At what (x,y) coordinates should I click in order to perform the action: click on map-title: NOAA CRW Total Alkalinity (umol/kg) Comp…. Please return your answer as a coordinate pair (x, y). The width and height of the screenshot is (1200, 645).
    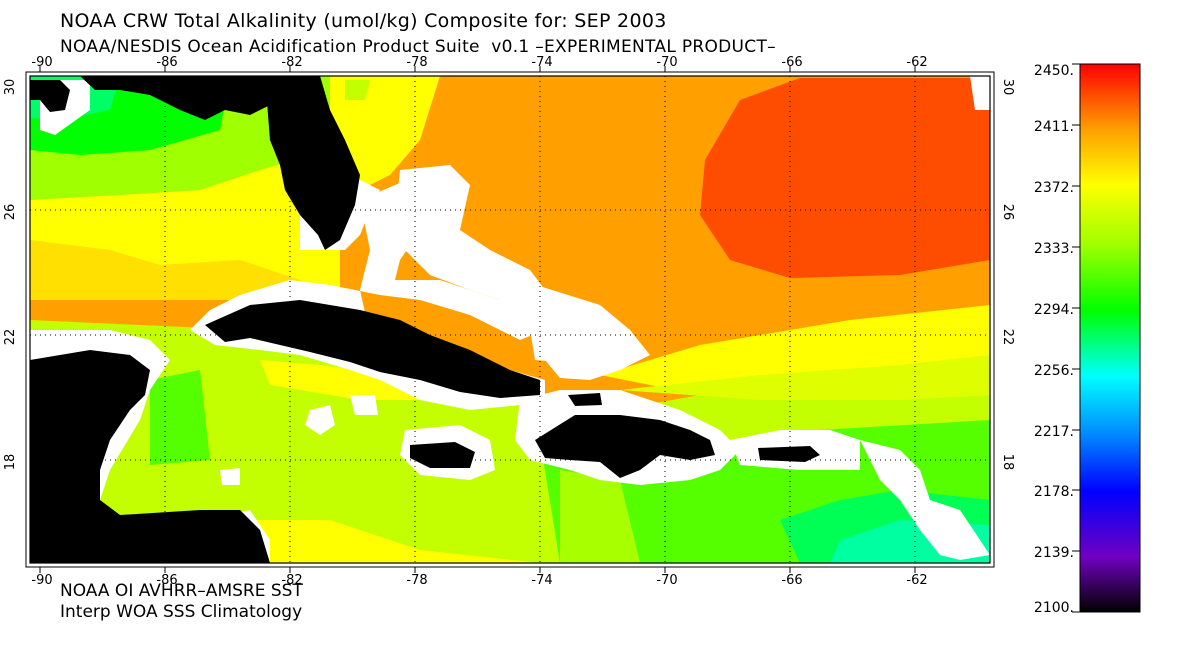
    Looking at the image, I should click on (363, 21).